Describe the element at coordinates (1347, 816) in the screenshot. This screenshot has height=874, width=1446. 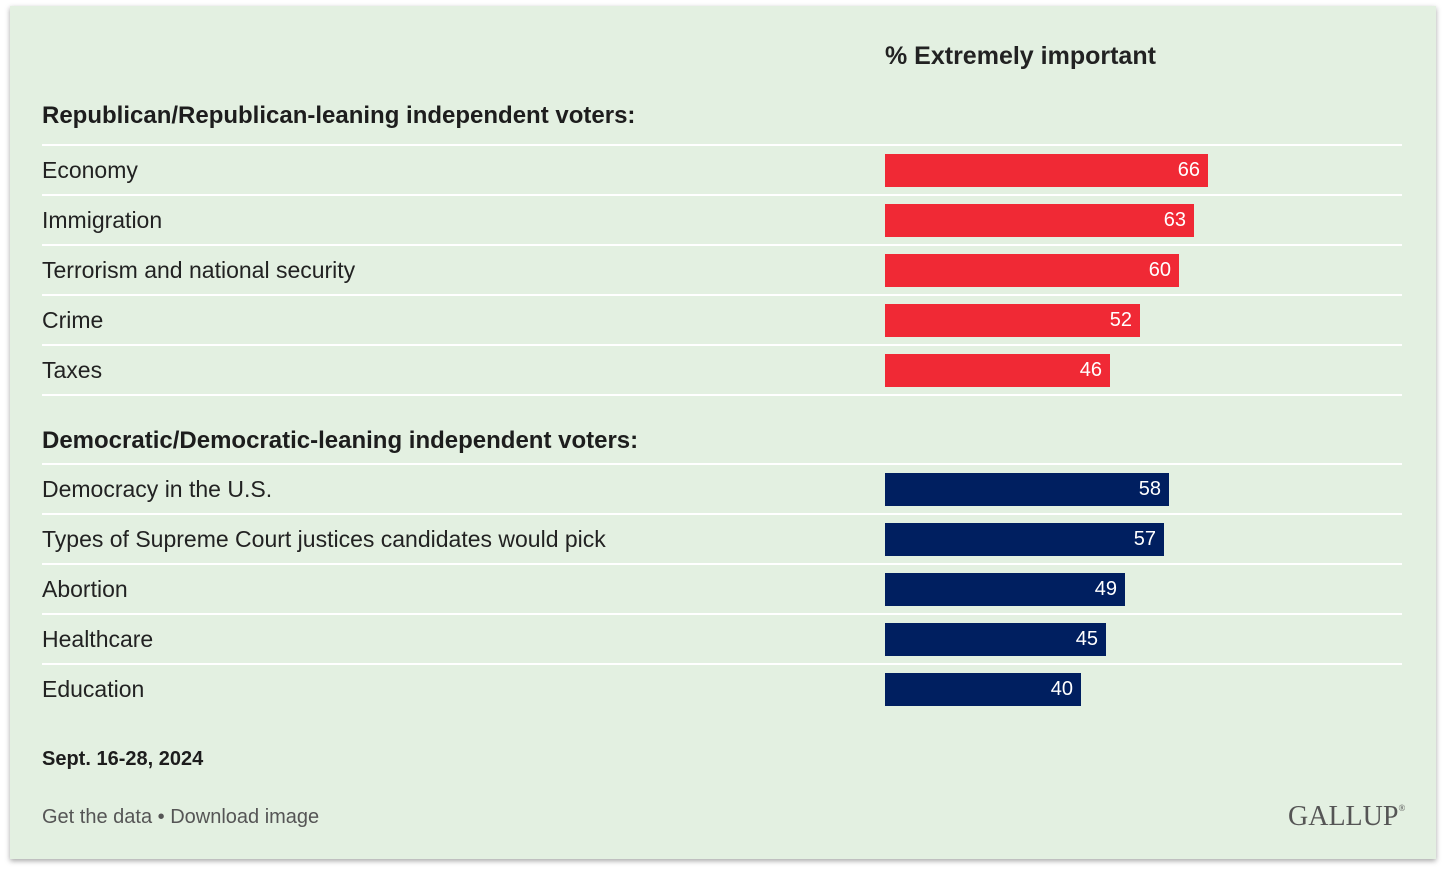
I see `gallup-logo: GALLUP®` at that location.